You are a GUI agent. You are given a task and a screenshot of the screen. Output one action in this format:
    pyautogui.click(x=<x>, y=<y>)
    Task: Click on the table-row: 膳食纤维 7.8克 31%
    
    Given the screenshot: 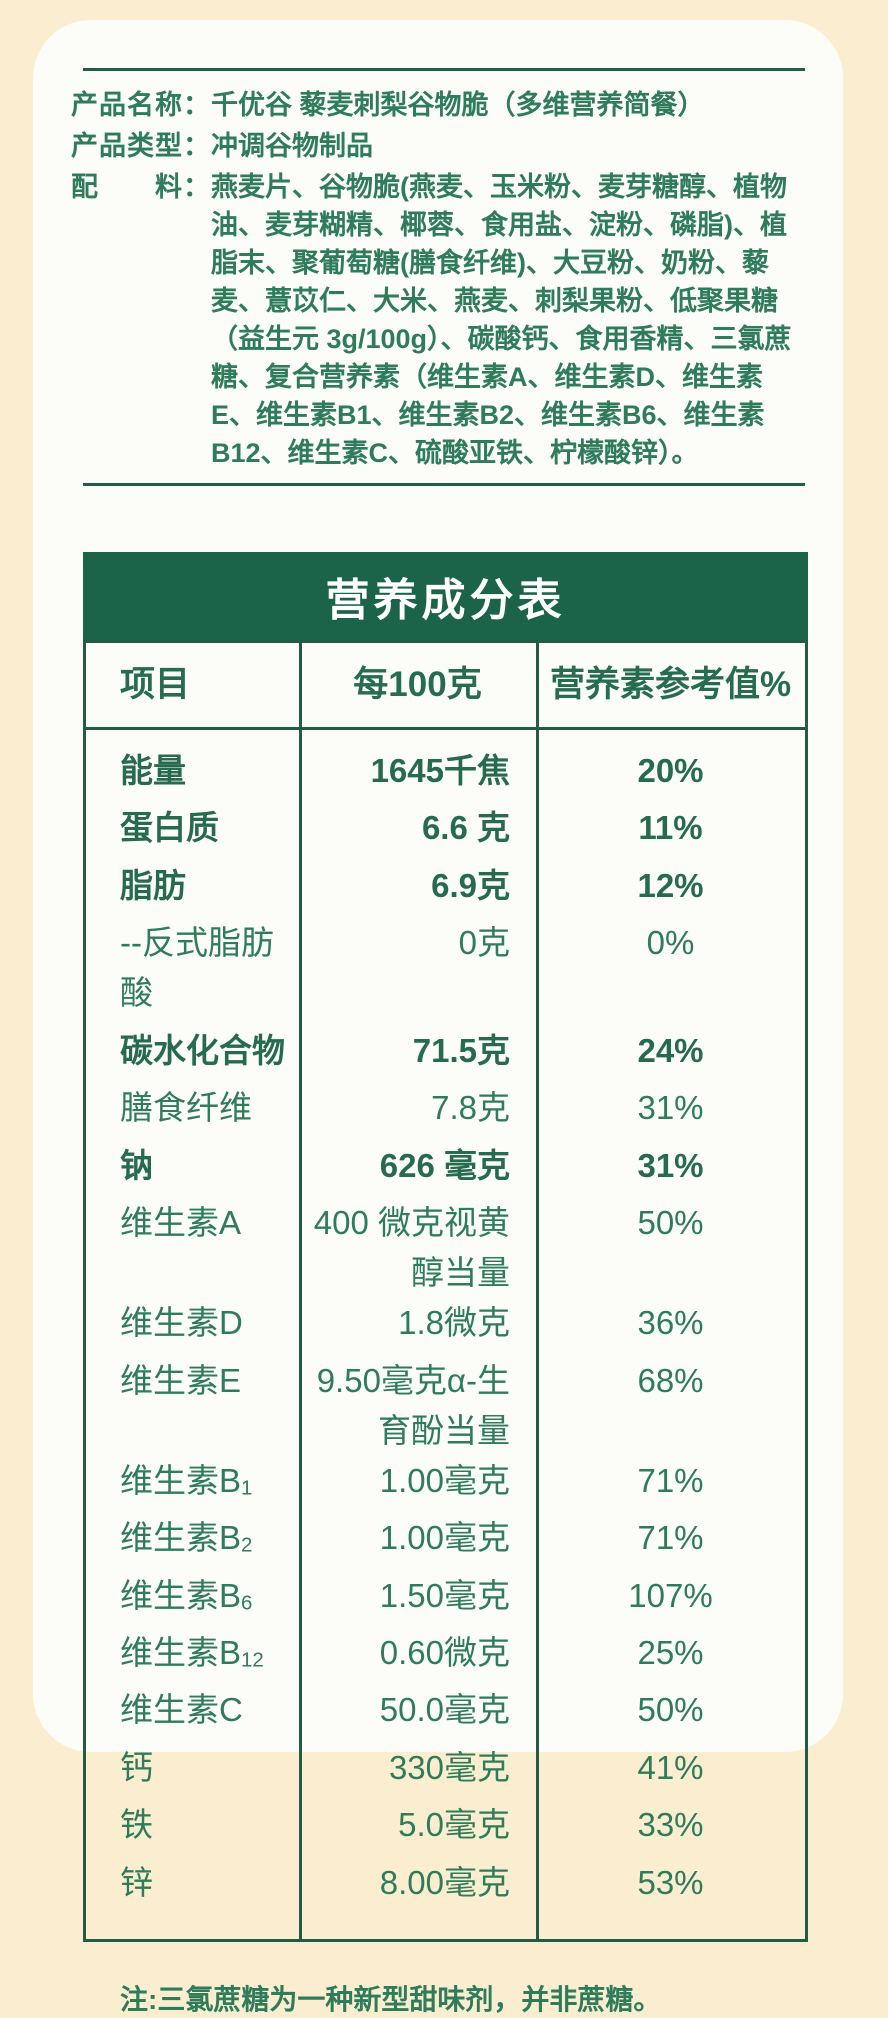 What is the action you would take?
    pyautogui.click(x=445, y=1111)
    